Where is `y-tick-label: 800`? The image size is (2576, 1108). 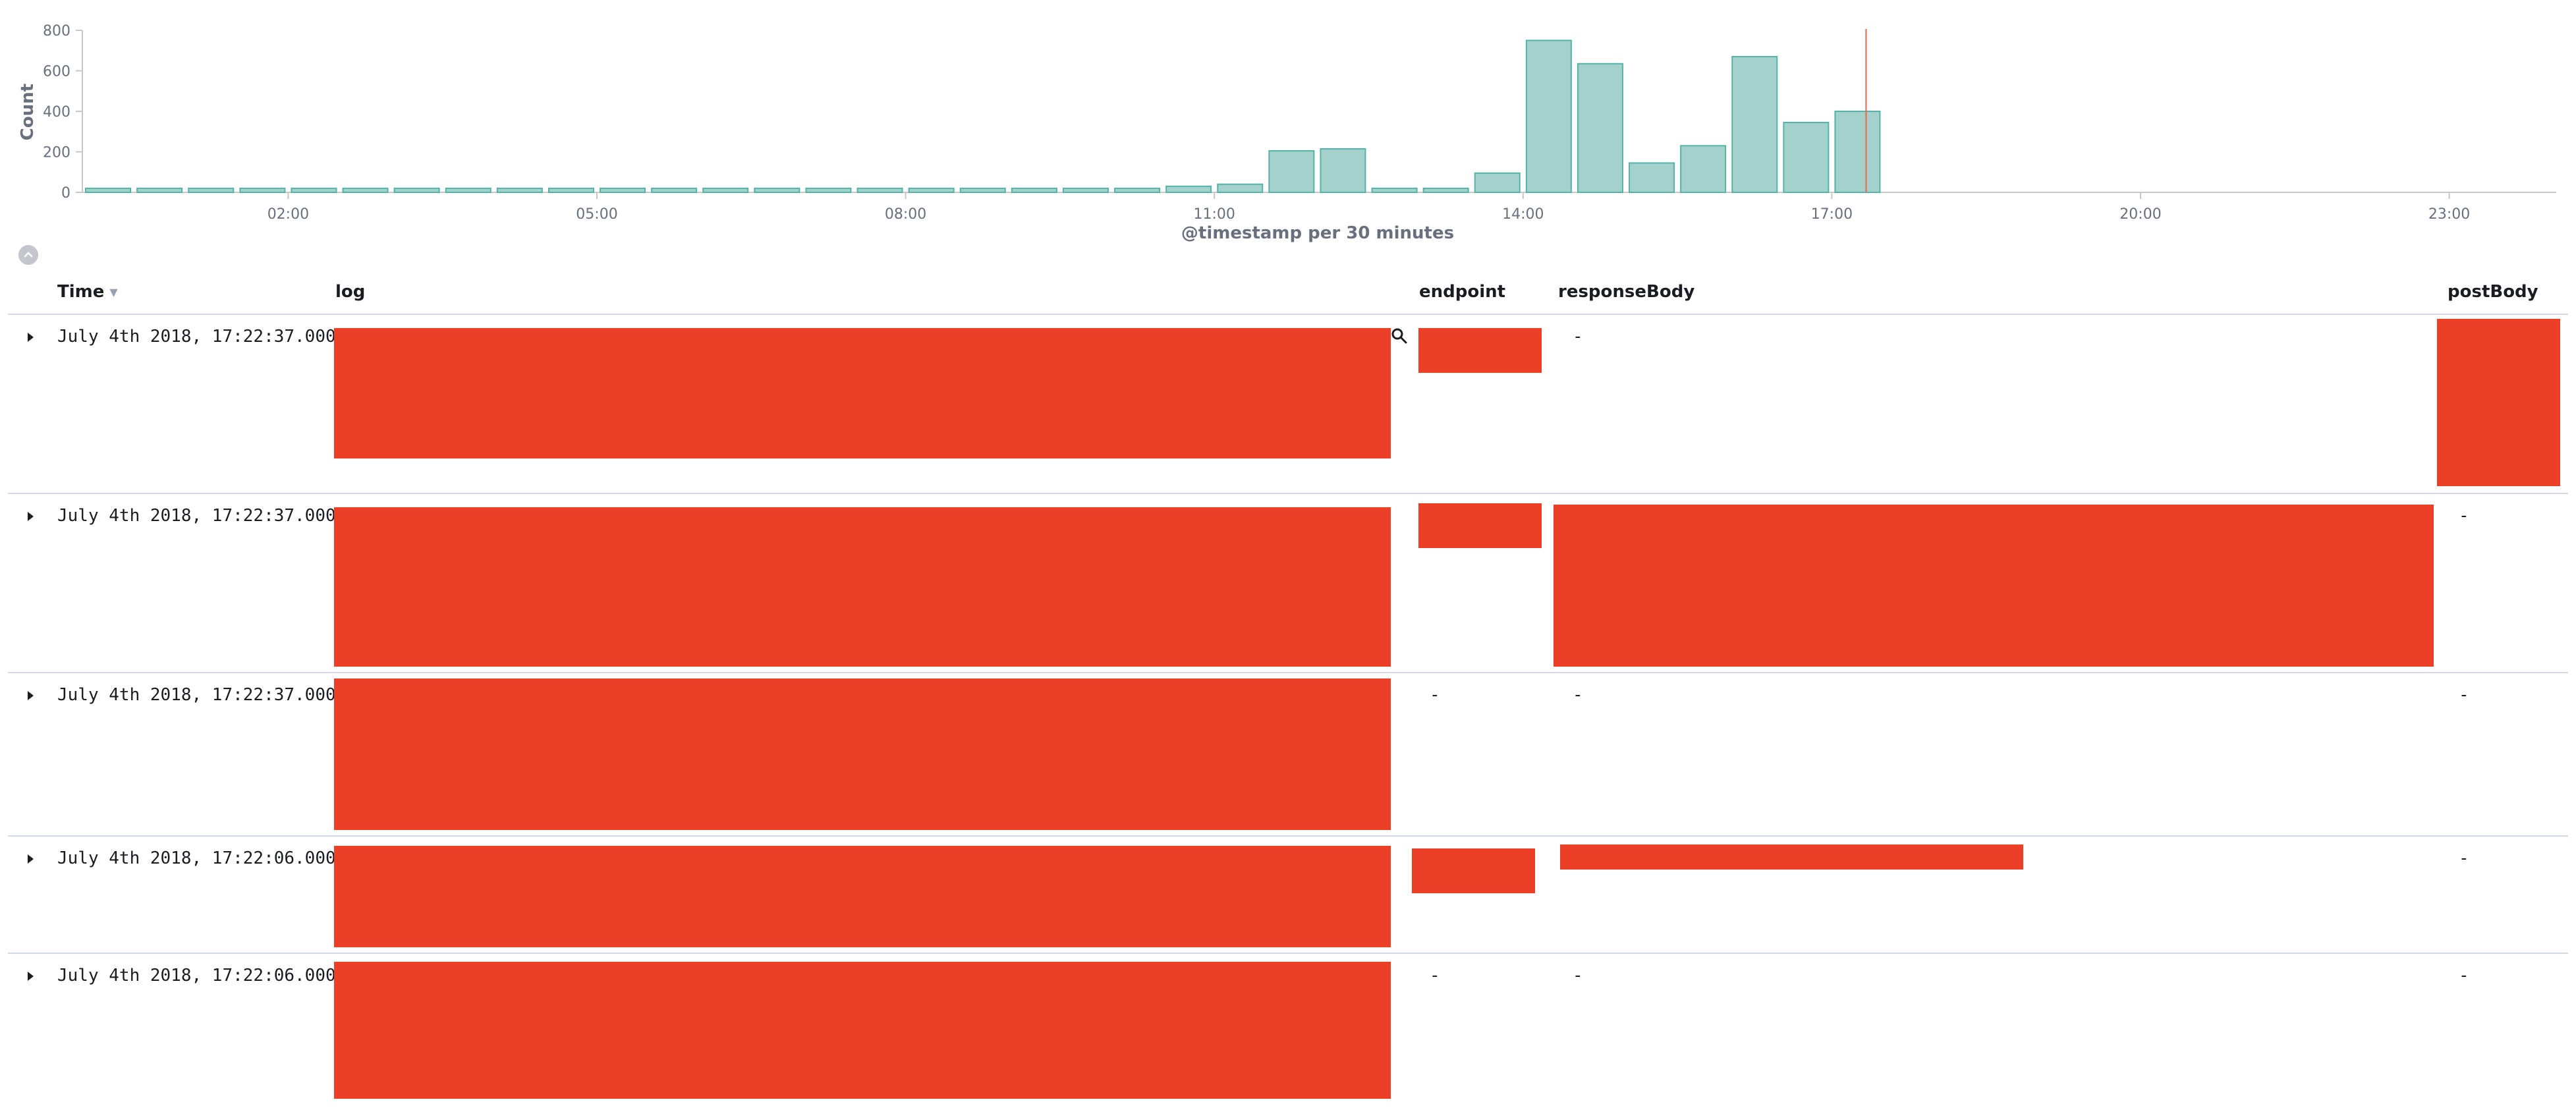 y-tick-label: 800 is located at coordinates (56, 31).